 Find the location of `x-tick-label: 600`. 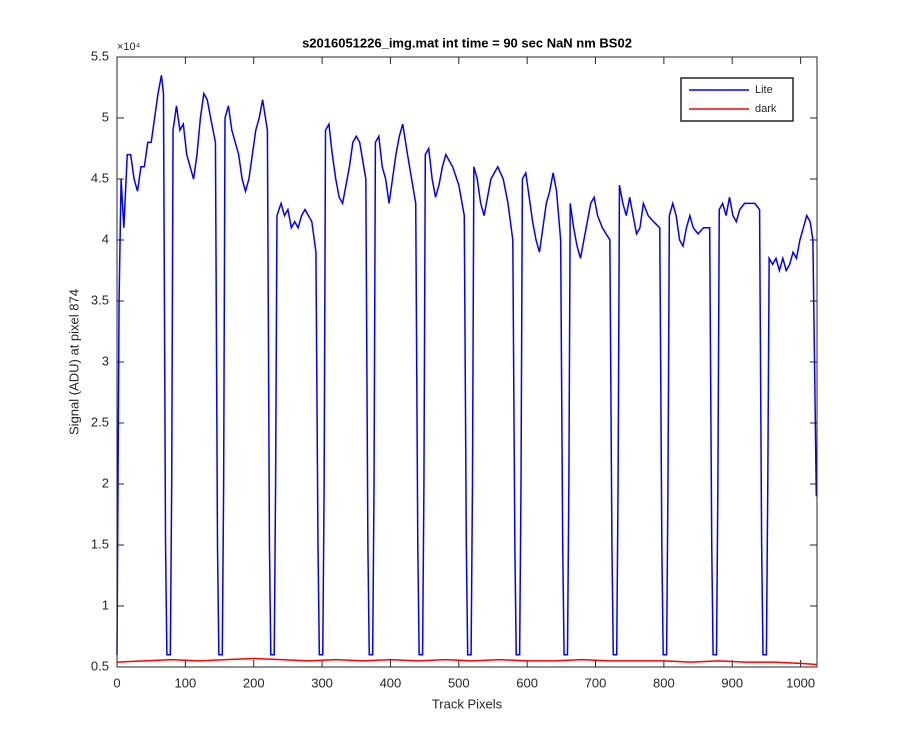

x-tick-label: 600 is located at coordinates (527, 682).